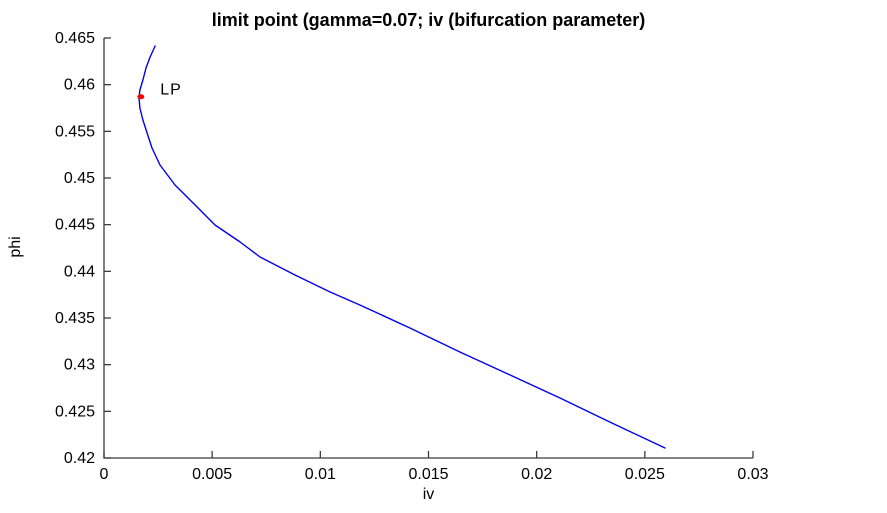 The width and height of the screenshot is (887, 513). What do you see at coordinates (75, 38) in the screenshot?
I see `y-tick-label: 0.465` at bounding box center [75, 38].